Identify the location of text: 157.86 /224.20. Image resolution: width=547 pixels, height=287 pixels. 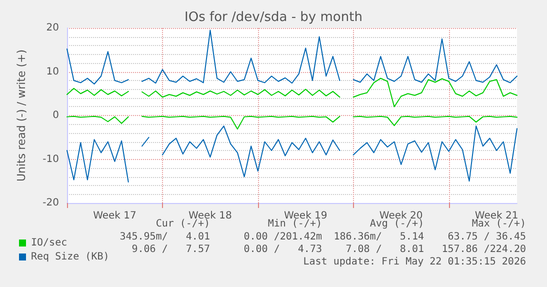
(484, 249).